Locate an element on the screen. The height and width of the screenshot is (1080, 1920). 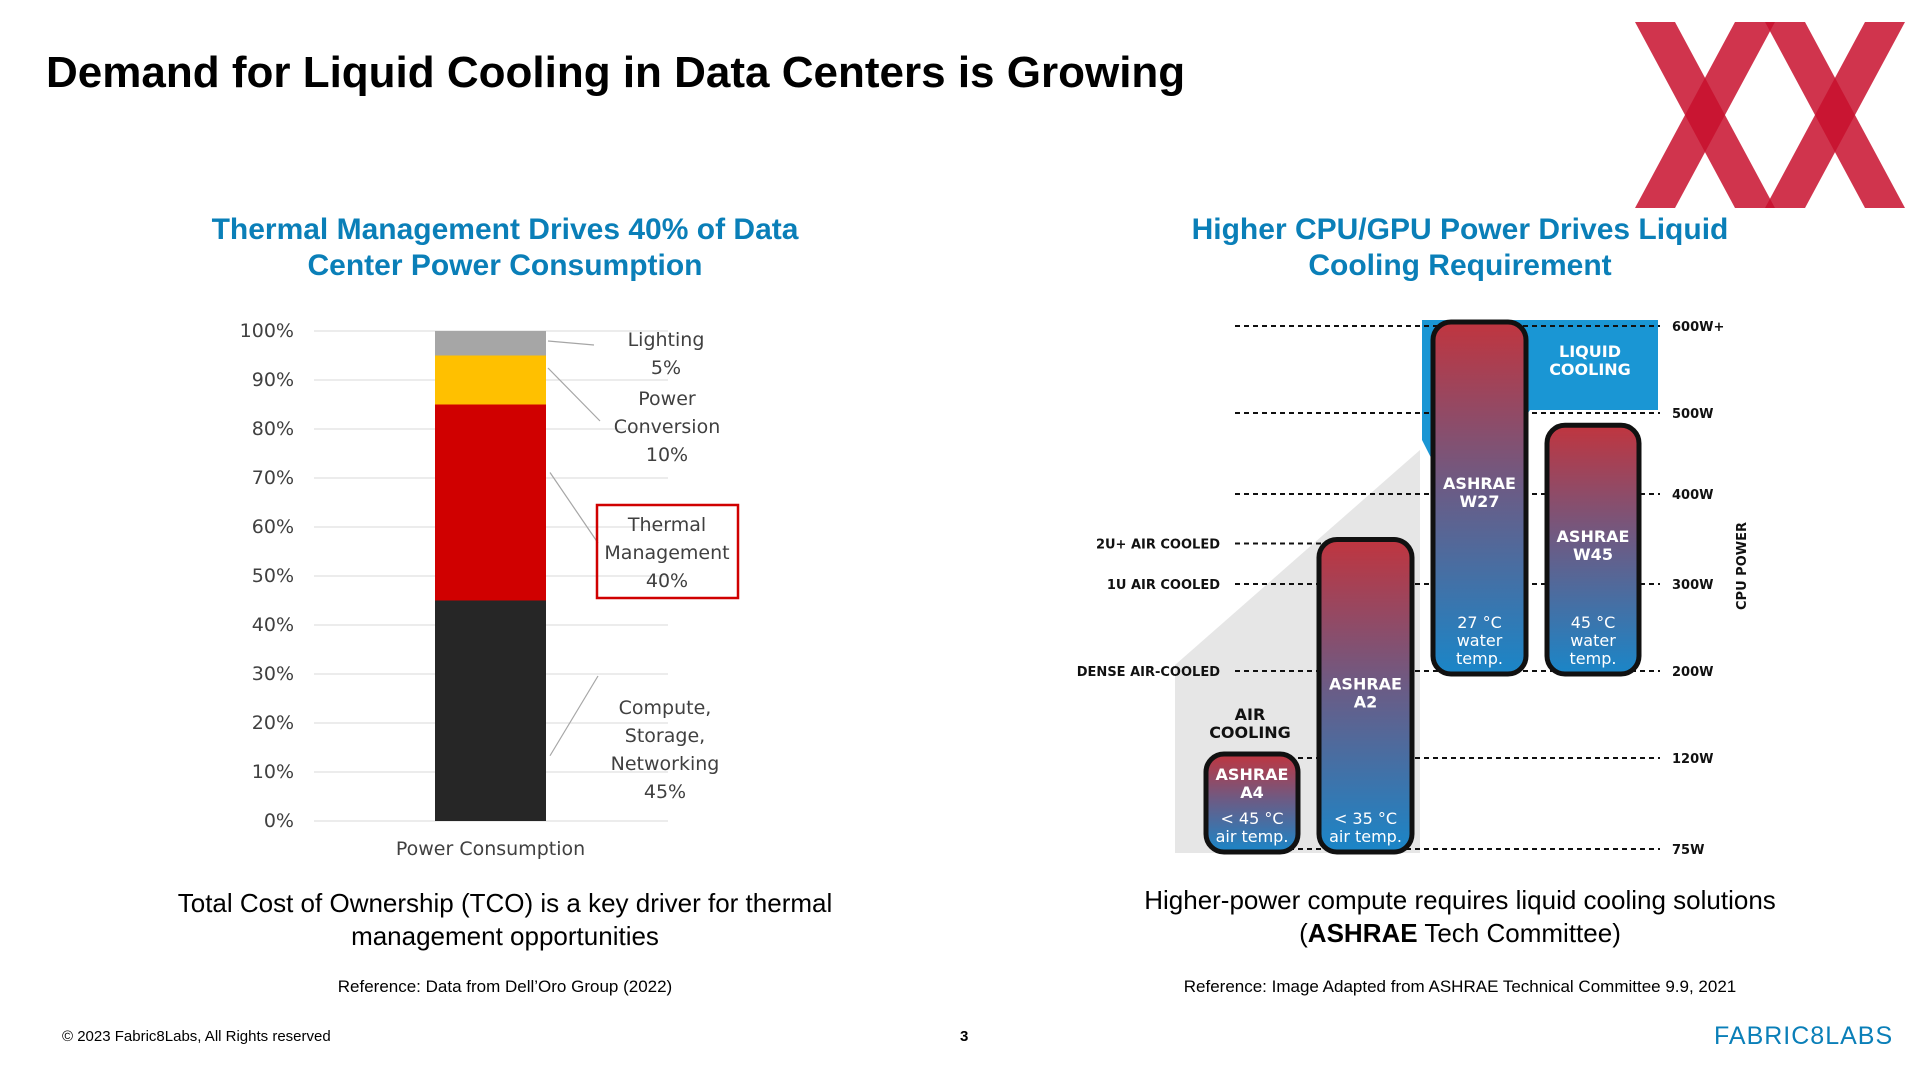
brand-logo-x-icon is located at coordinates (1770, 115).